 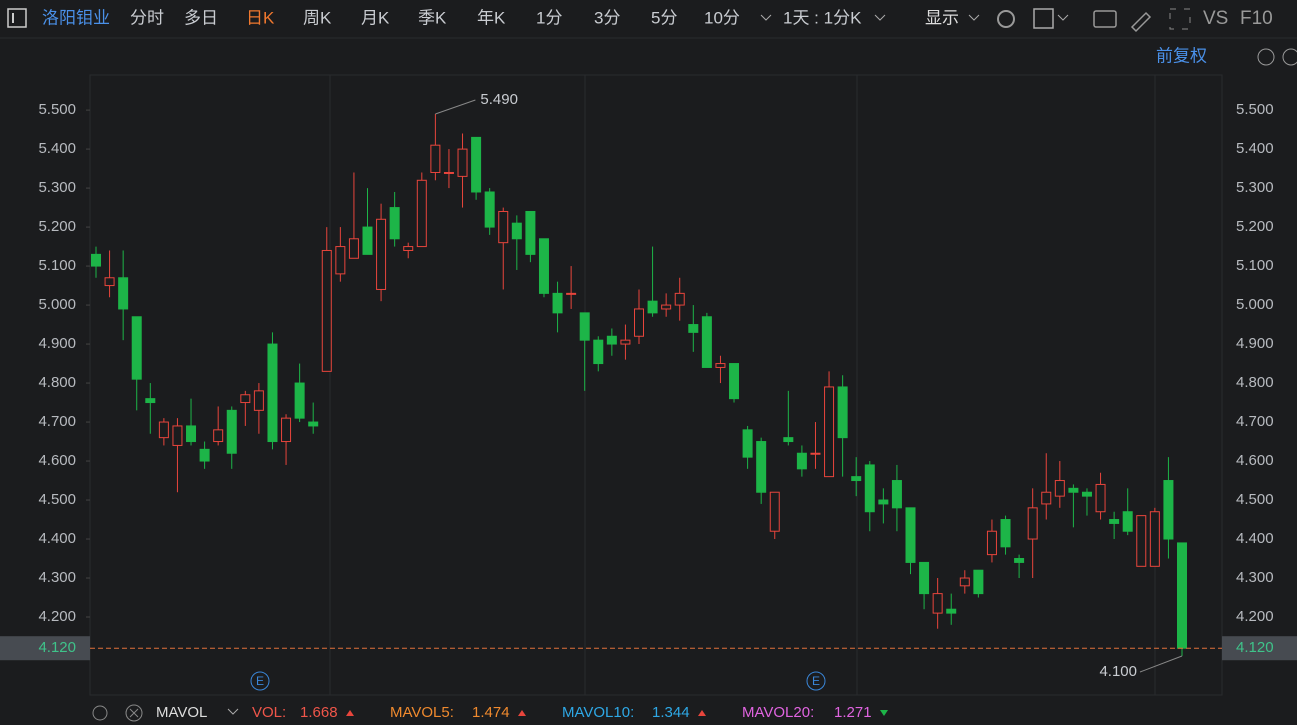 I want to click on tab: 多日, so click(x=201, y=17).